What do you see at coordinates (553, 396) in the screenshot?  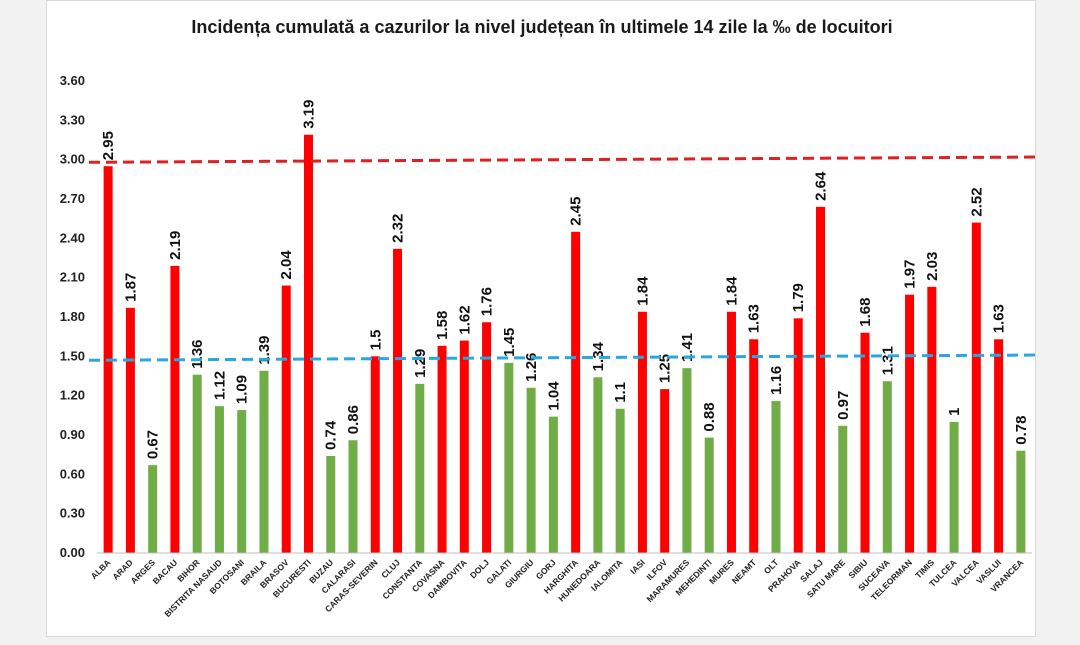 I see `data-label: 1.04` at bounding box center [553, 396].